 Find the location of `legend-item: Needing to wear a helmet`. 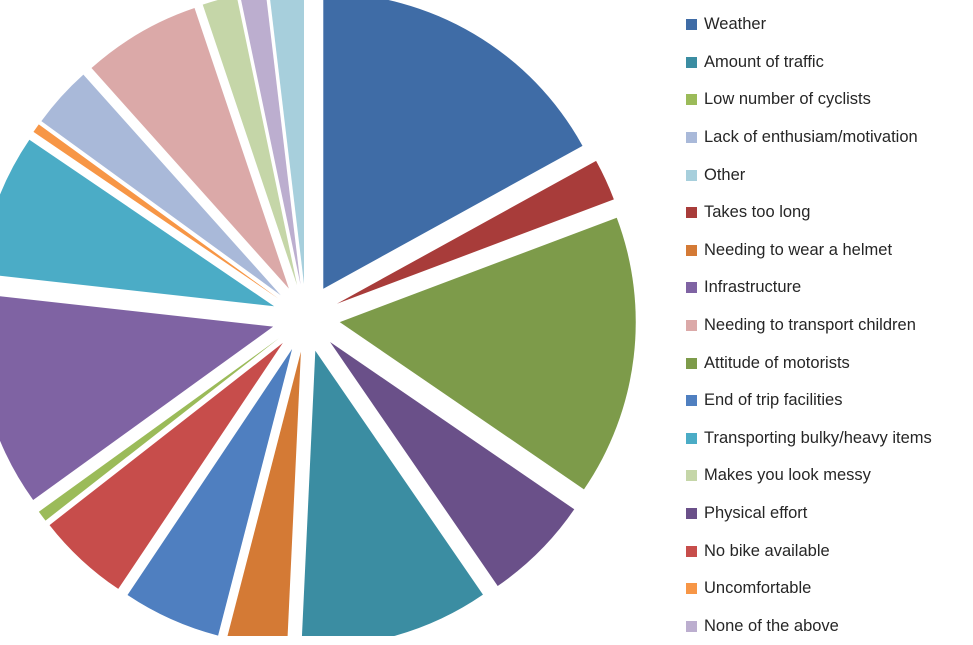

legend-item: Needing to wear a helmet is located at coordinates (809, 251).